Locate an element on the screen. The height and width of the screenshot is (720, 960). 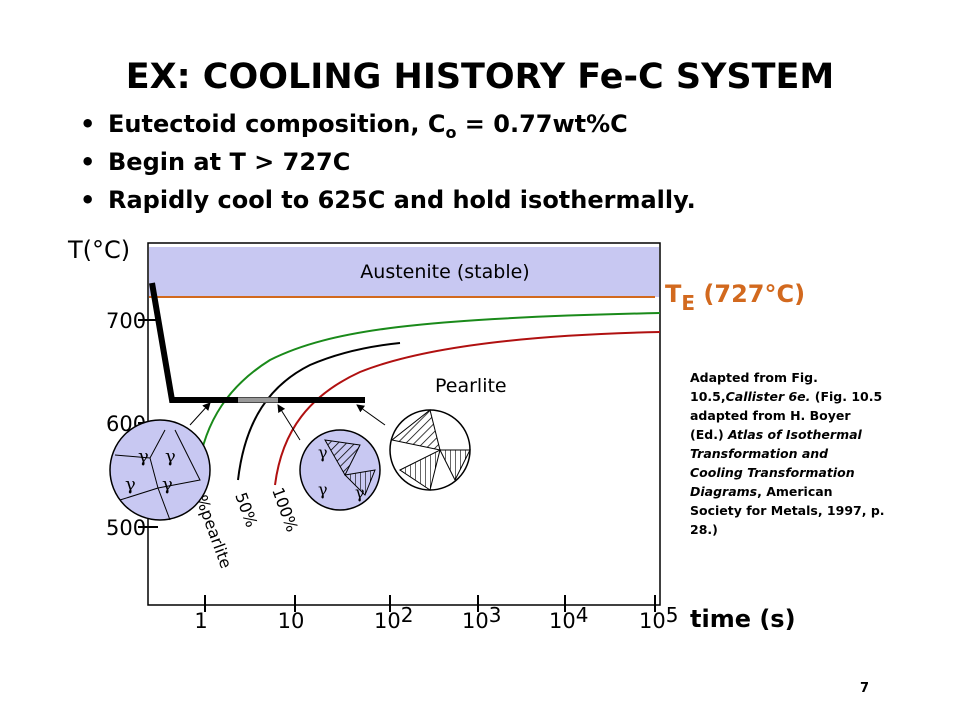
caption-segment: (Fig. 10.5 adapted from H. Boyer (Ed.) is located at coordinates (786, 415).